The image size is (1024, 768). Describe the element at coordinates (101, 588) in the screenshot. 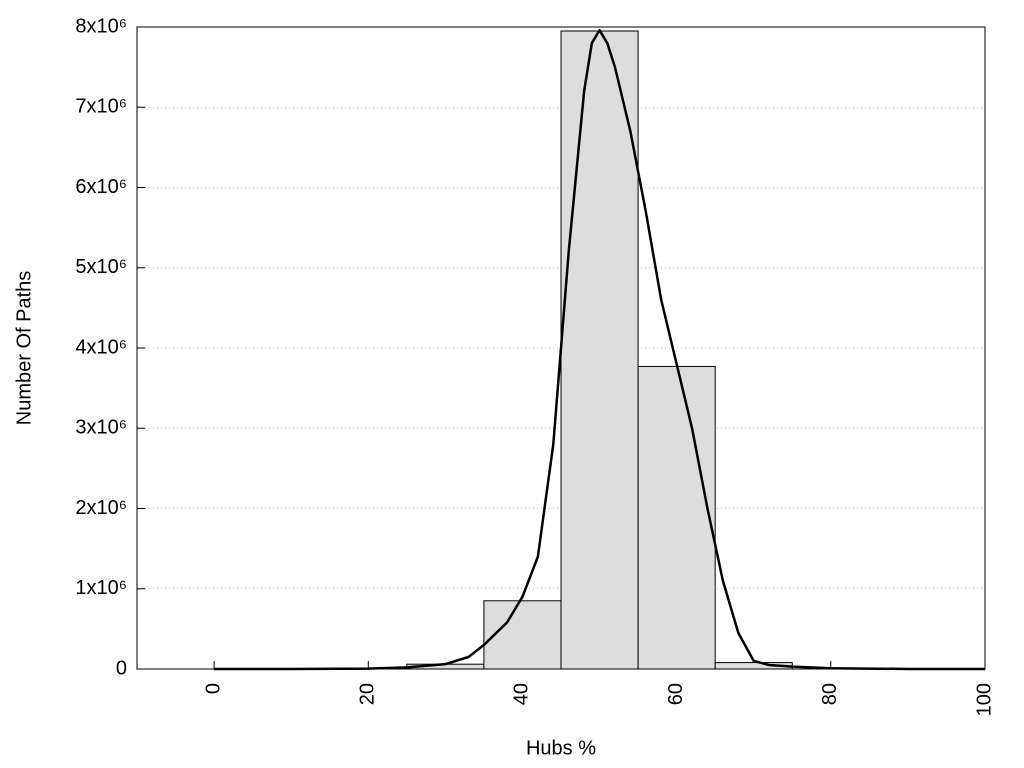

I see `y-tick-label: 1x10⁶` at that location.